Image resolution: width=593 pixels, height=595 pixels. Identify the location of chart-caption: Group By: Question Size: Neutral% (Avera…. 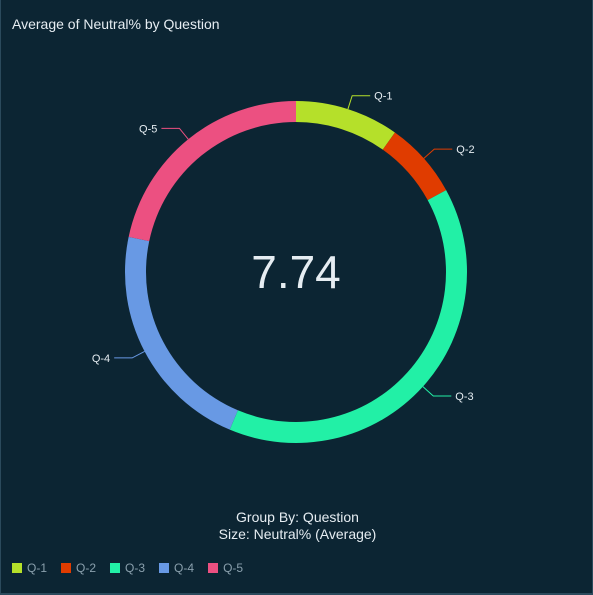
(297, 526).